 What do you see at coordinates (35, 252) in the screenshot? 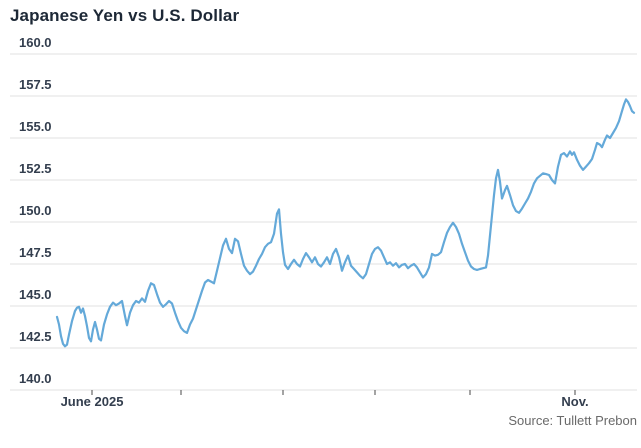
I see `y-axis-label: 147.5` at bounding box center [35, 252].